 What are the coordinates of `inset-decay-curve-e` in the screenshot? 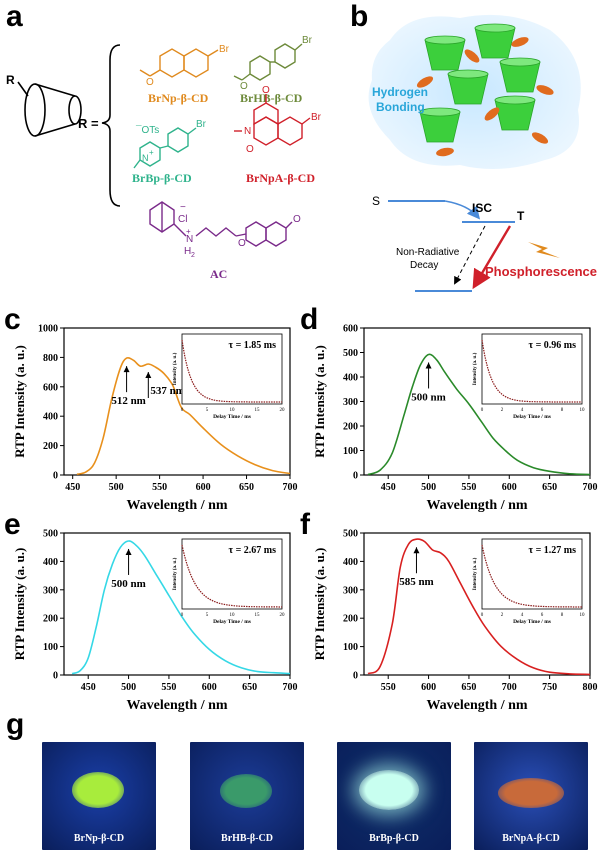 It's located at (231, 576).